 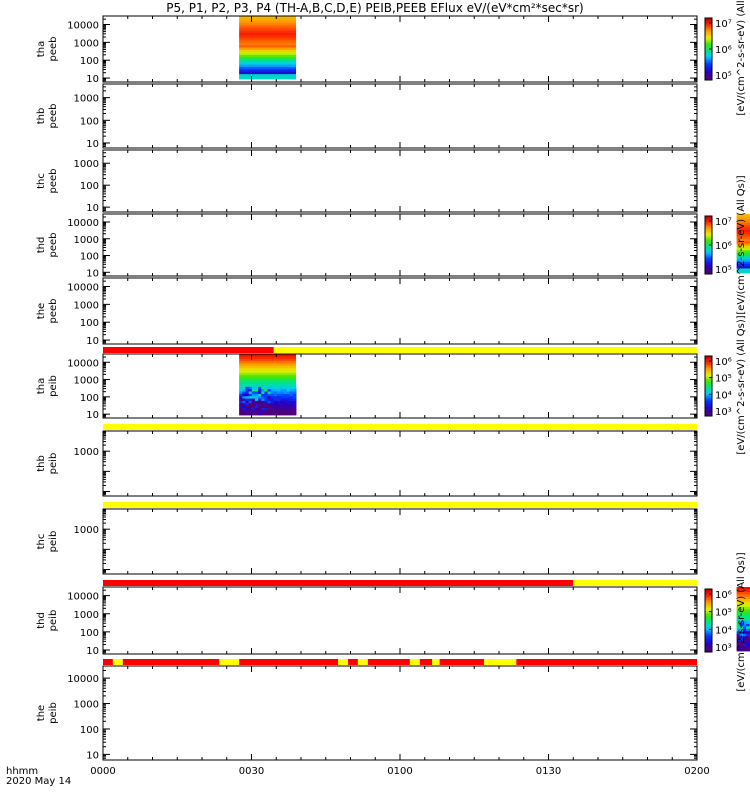 I want to click on panel-label: thc peib, so click(x=47, y=542).